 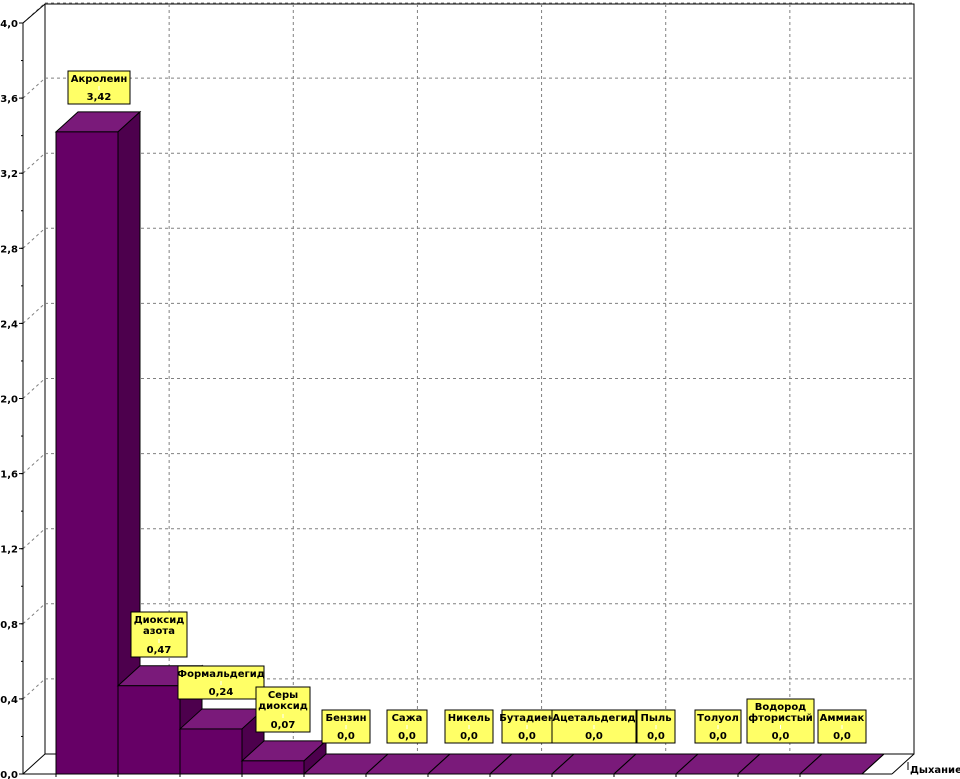 What do you see at coordinates (935, 770) in the screenshot?
I see `series-label: Дыхание` at bounding box center [935, 770].